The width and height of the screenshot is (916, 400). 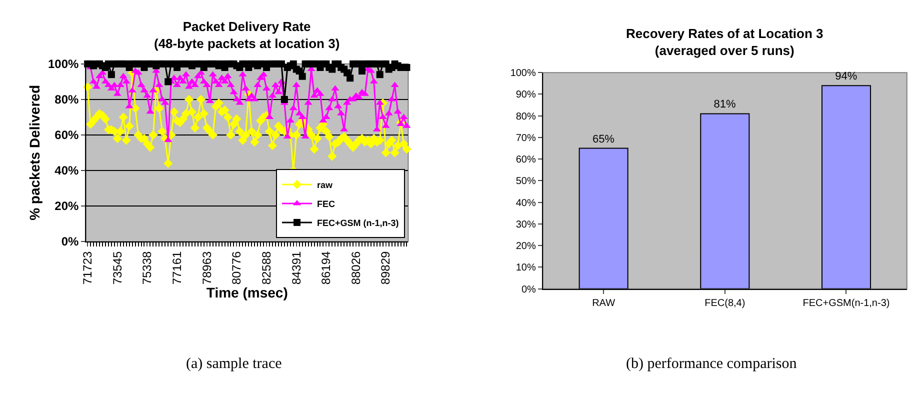 What do you see at coordinates (385, 267) in the screenshot?
I see `x-tick-label: 89829` at bounding box center [385, 267].